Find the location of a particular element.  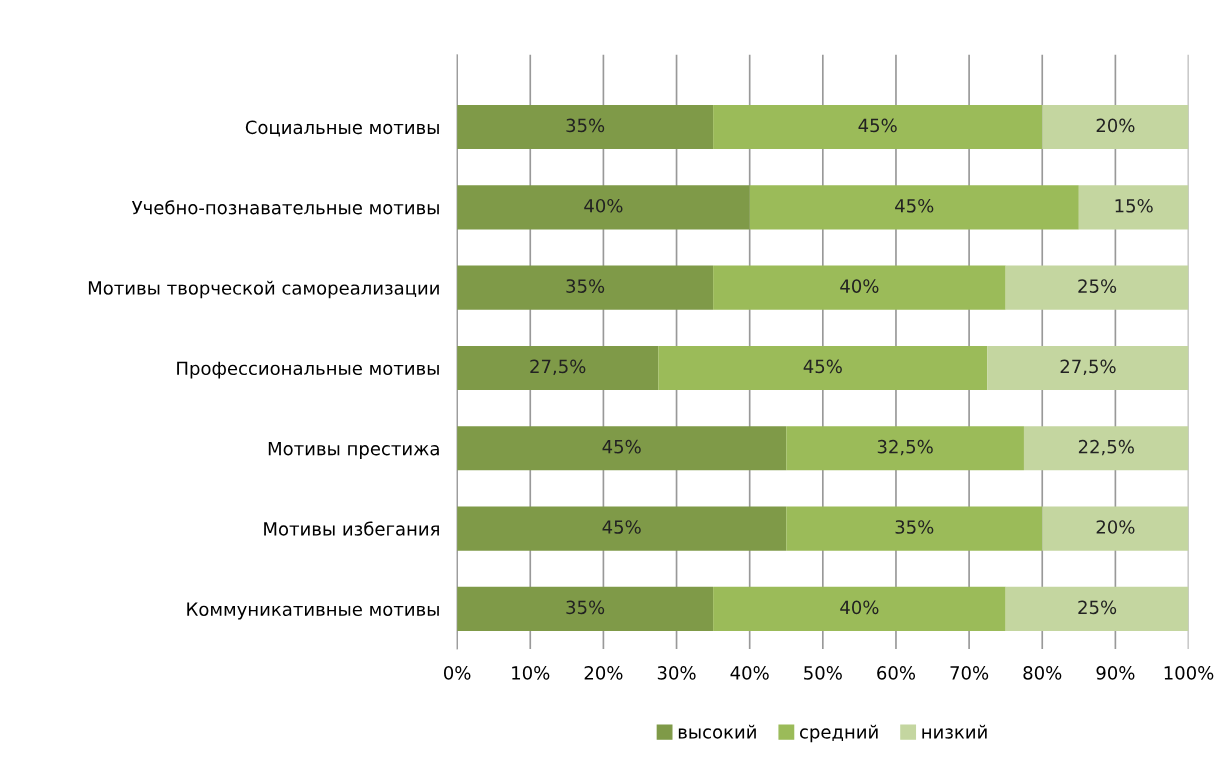

x-tick-label: 90% is located at coordinates (1115, 673).